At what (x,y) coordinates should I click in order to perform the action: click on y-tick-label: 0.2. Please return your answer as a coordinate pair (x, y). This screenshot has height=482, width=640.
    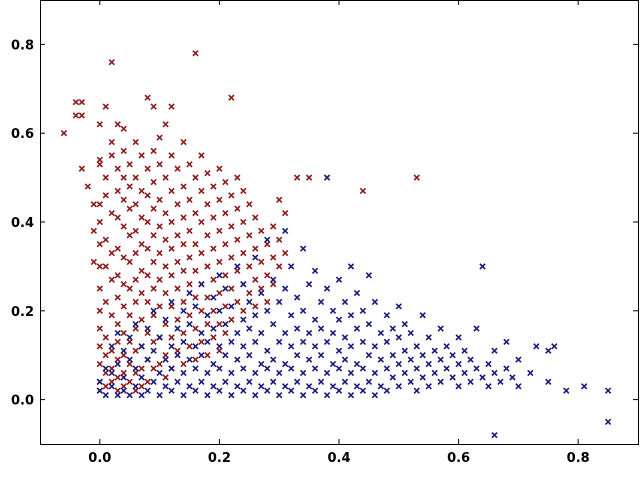
    Looking at the image, I should click on (22, 312).